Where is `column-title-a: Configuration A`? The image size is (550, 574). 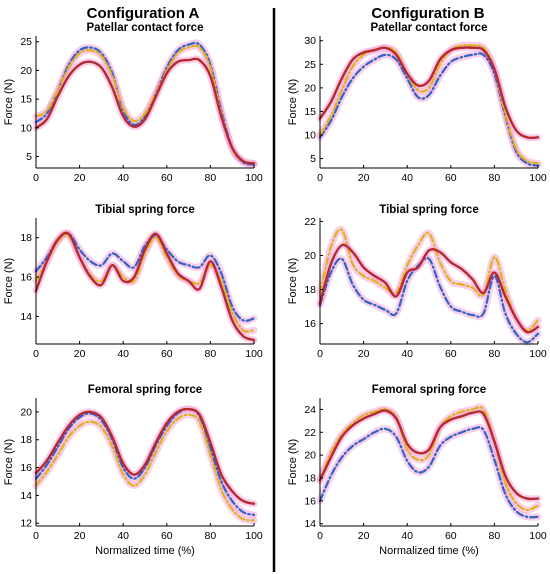 column-title-a: Configuration A is located at coordinates (143, 13).